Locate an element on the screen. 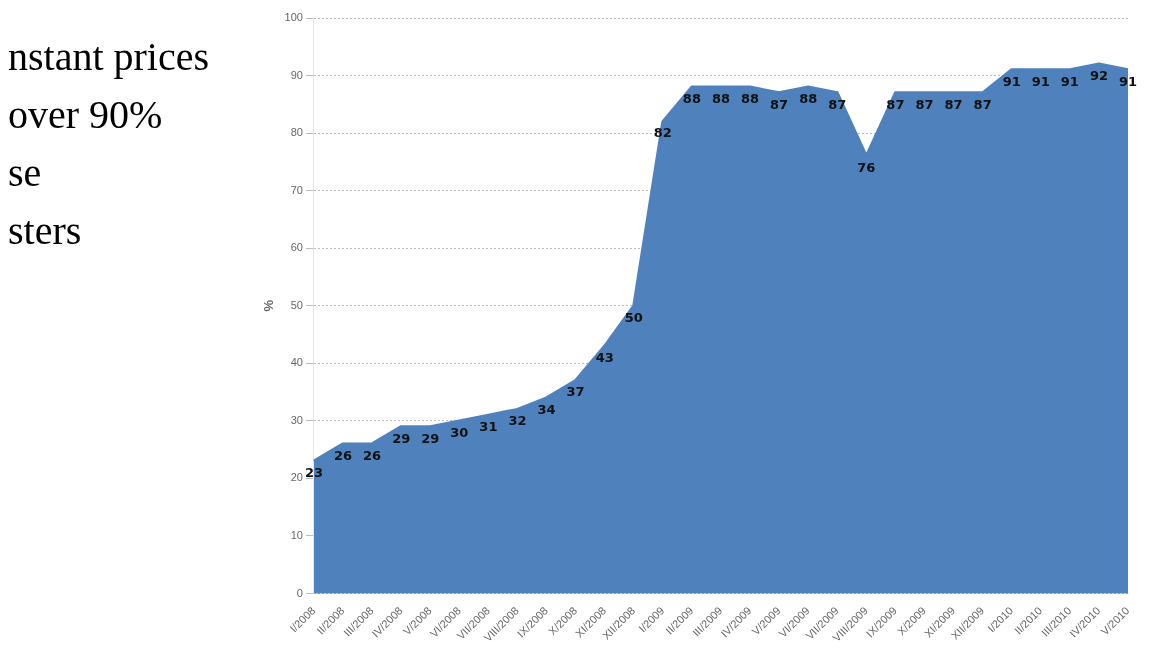 This screenshot has height=668, width=1166. data-label: 50 is located at coordinates (633, 317).